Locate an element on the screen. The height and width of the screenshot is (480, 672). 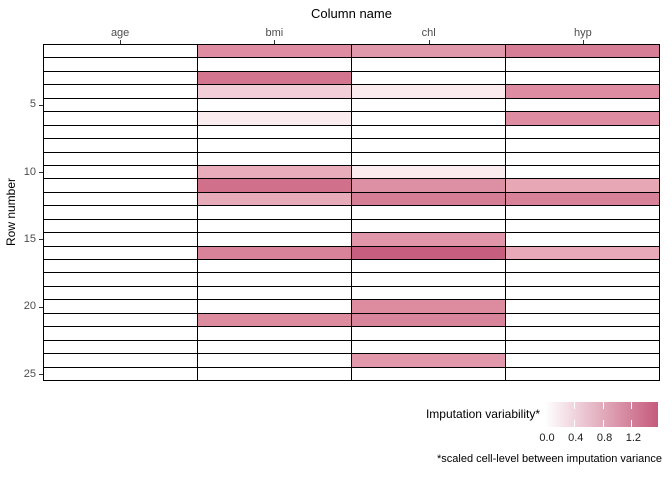
heatmap-cell-chl-row13 is located at coordinates (428, 212).